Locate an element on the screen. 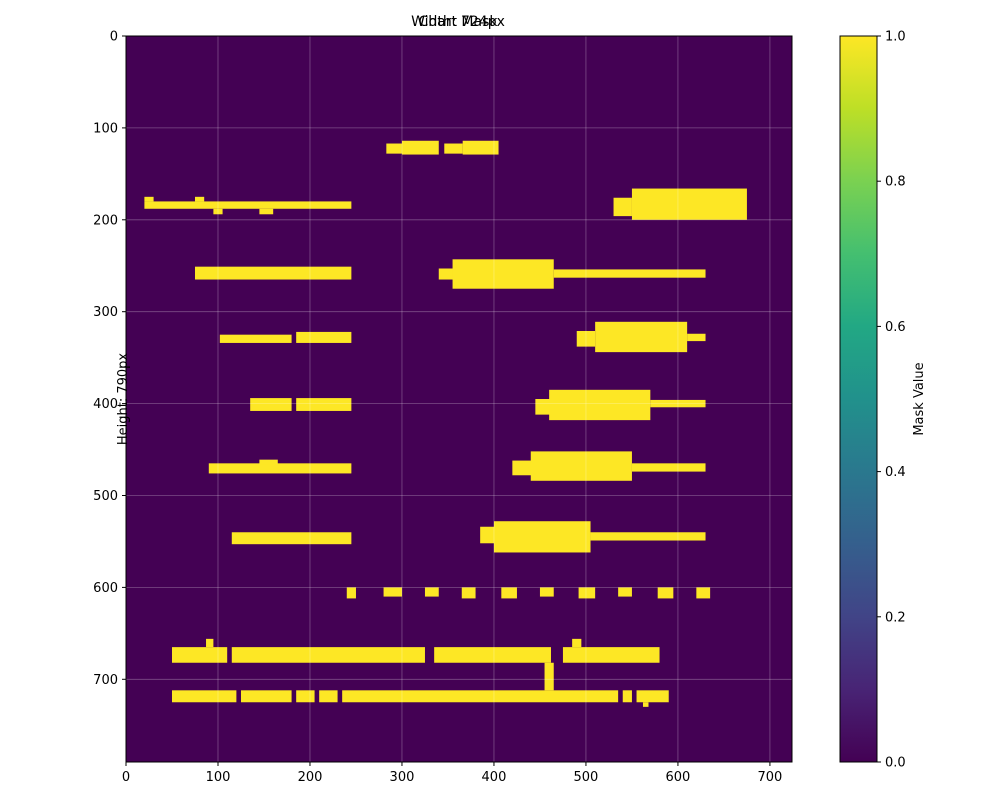  x-tick-label: 0 is located at coordinates (126, 777).